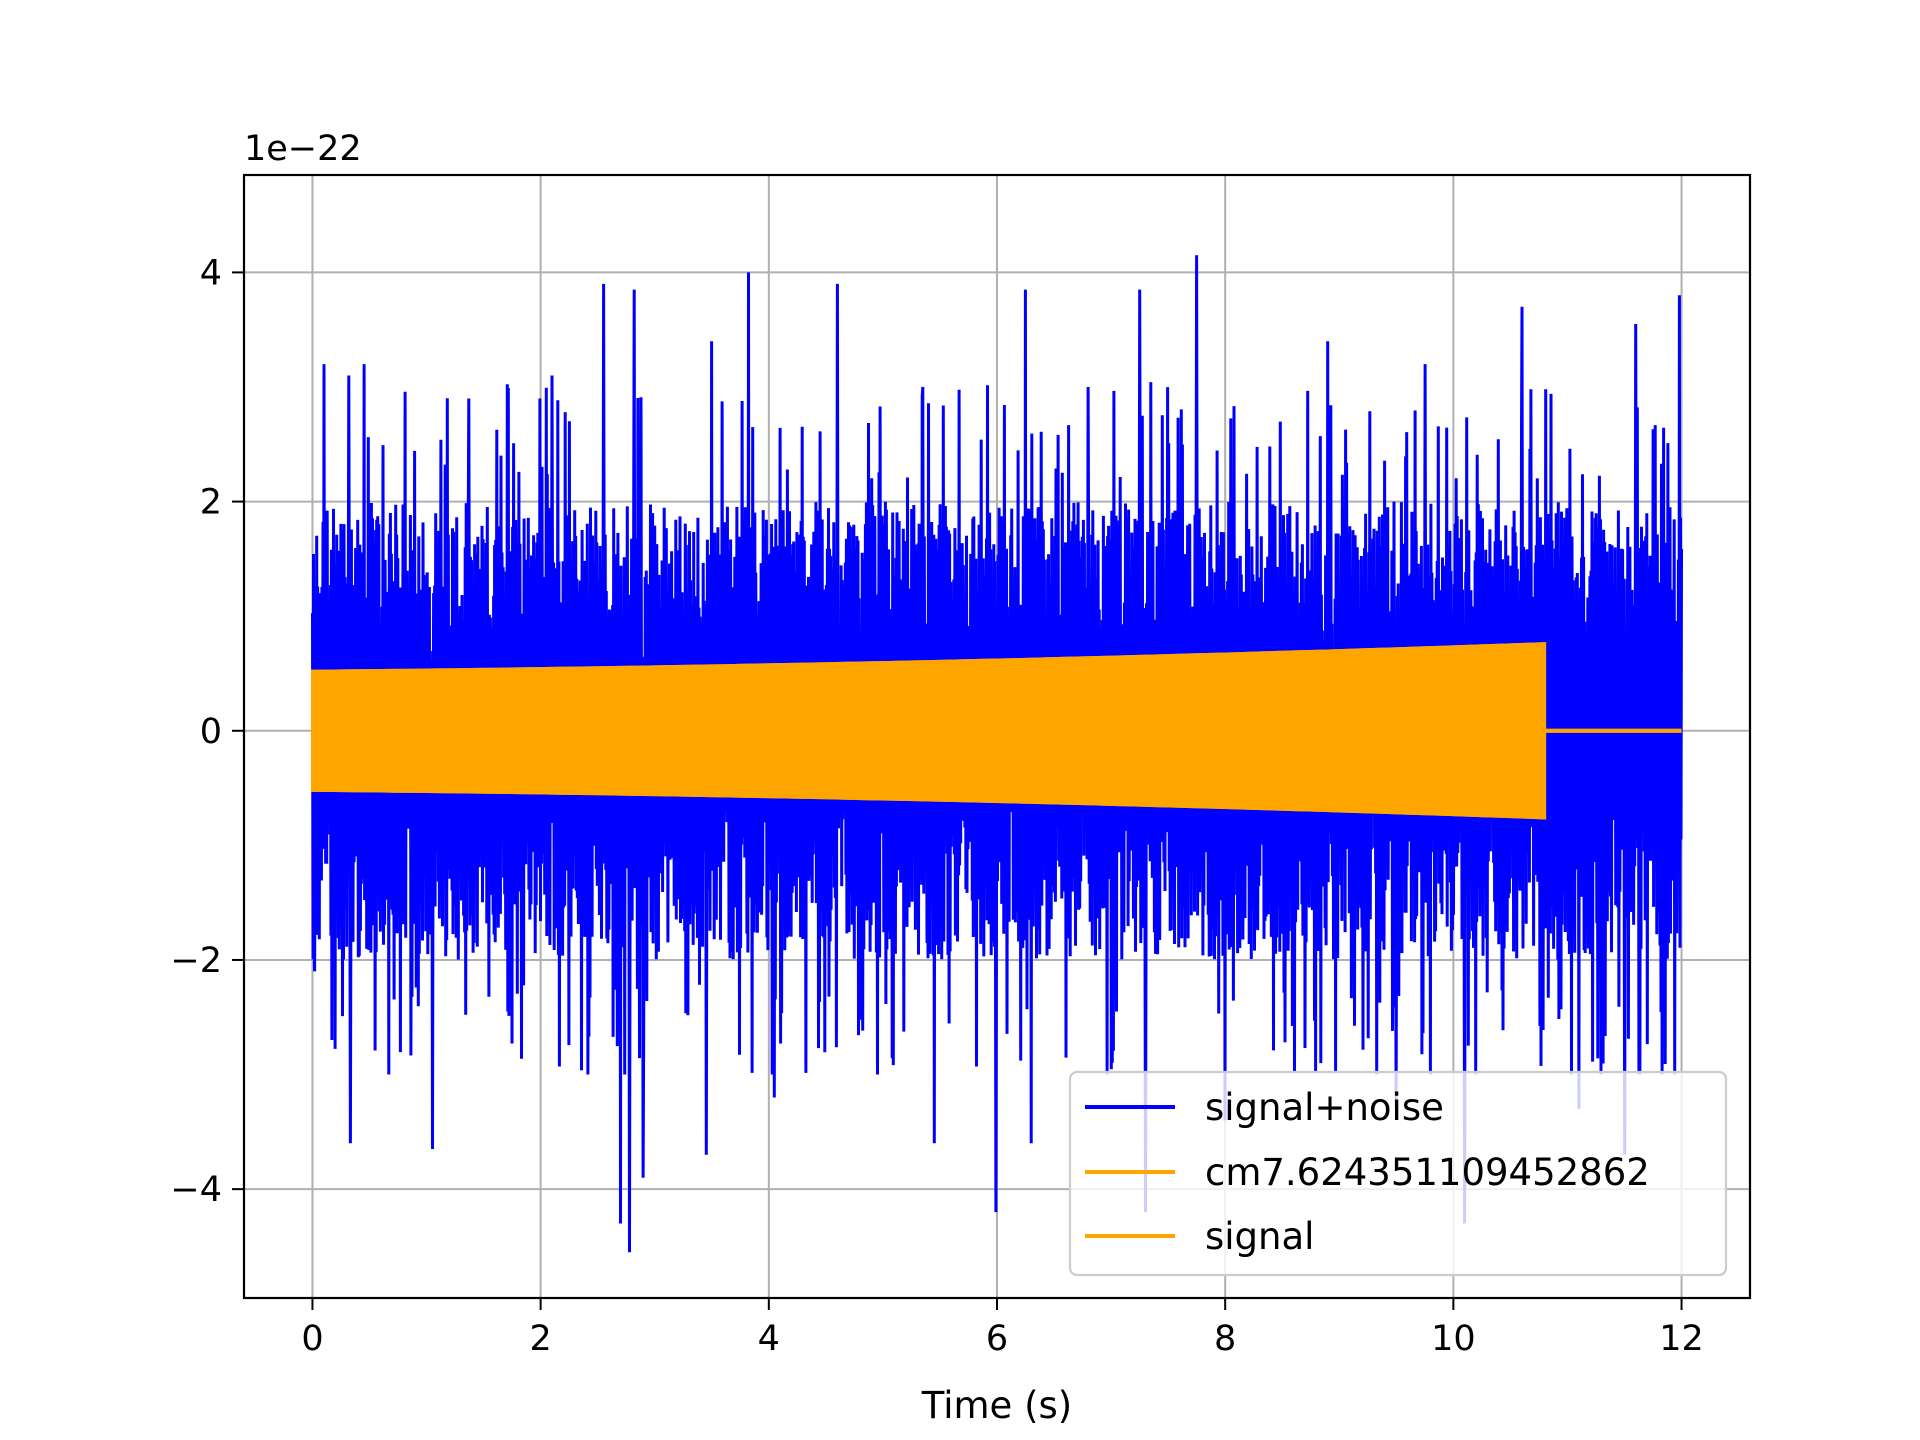 The image size is (1920, 1440). I want to click on x-tick-label-10: 10, so click(1453, 1339).